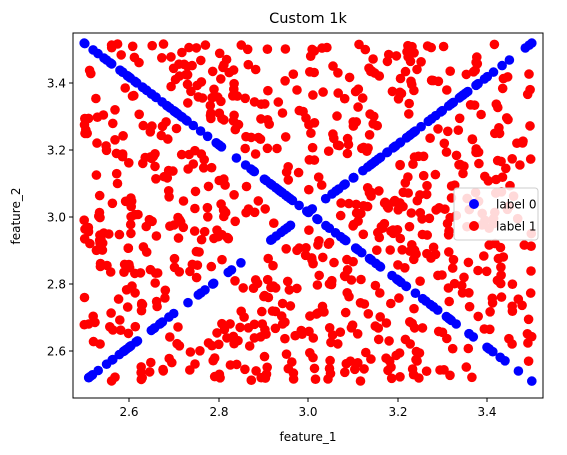  Describe the element at coordinates (60, 84) in the screenshot. I see `y-tick: 3.4` at that location.